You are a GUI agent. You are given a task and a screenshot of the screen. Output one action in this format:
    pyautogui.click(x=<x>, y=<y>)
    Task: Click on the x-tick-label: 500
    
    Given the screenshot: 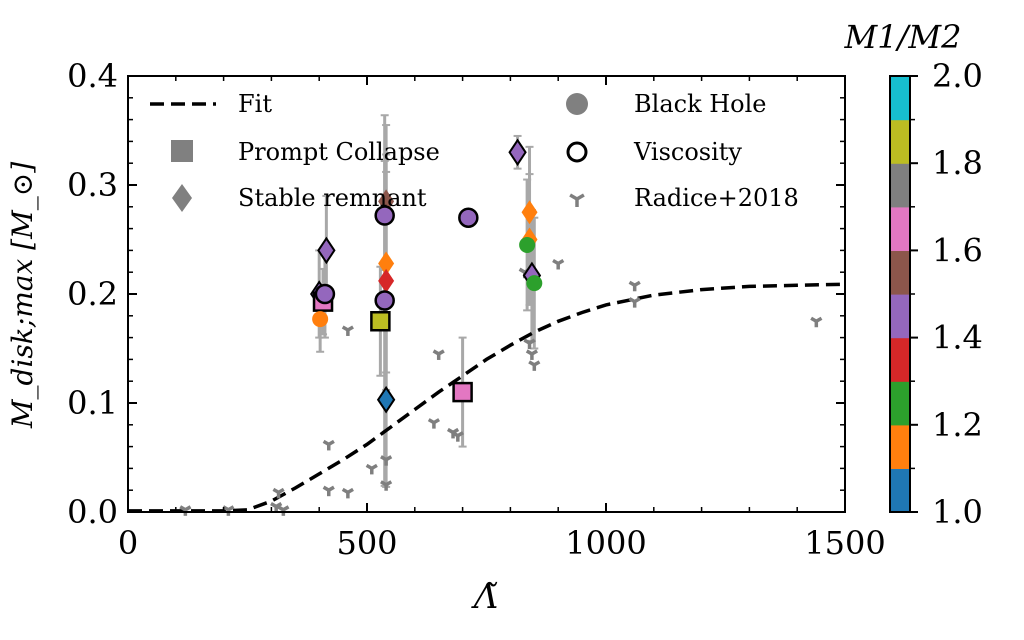 What is the action you would take?
    pyautogui.click(x=366, y=543)
    